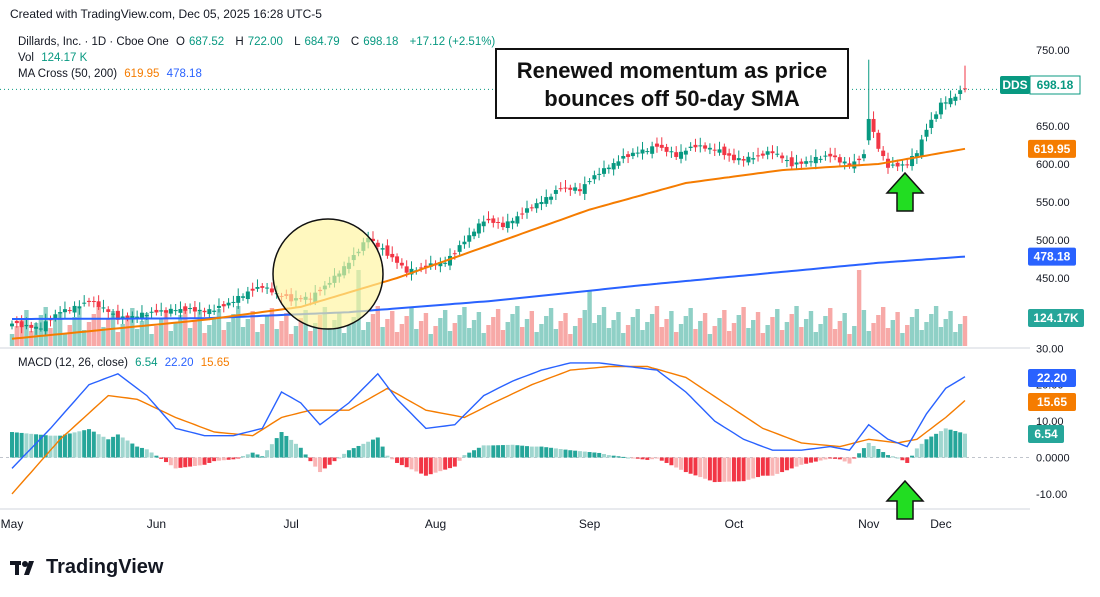  Describe the element at coordinates (1052, 402) in the screenshot. I see `macd-signal-badge` at that location.